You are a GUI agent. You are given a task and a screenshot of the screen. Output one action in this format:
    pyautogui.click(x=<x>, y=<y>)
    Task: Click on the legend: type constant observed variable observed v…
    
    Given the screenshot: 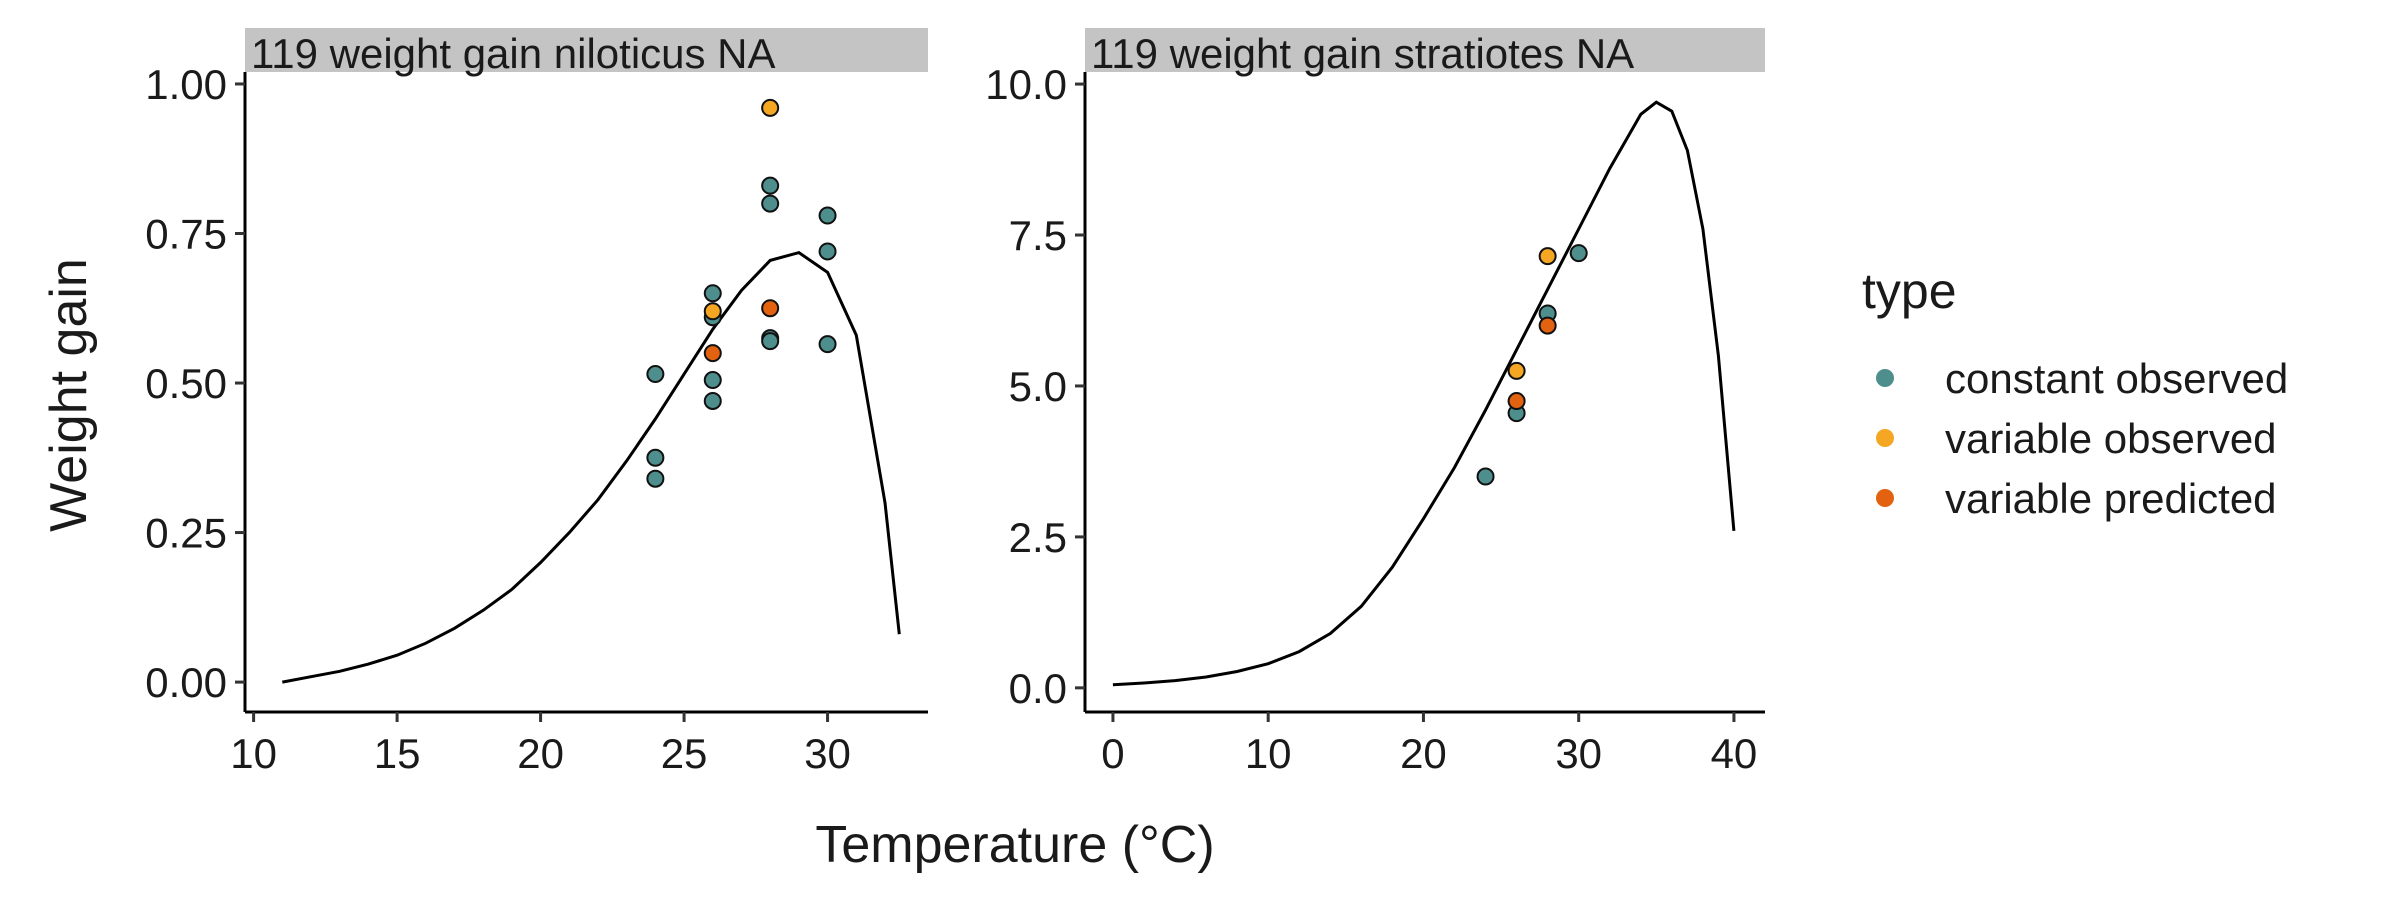 What is the action you would take?
    pyautogui.click(x=2075, y=392)
    